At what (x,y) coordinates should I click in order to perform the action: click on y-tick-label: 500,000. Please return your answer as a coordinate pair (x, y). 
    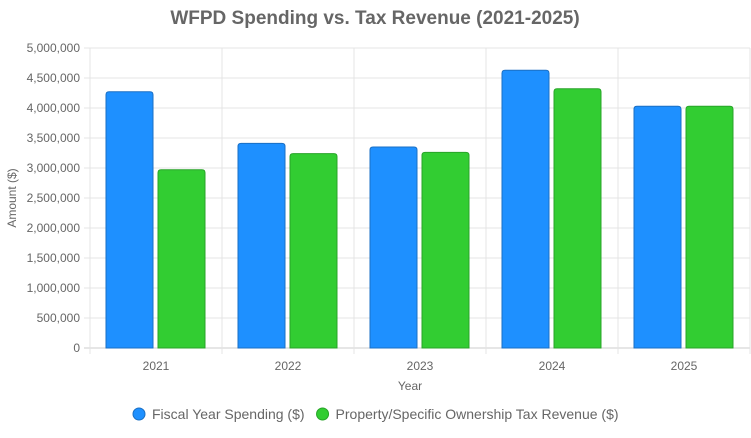
    Looking at the image, I should click on (59, 318).